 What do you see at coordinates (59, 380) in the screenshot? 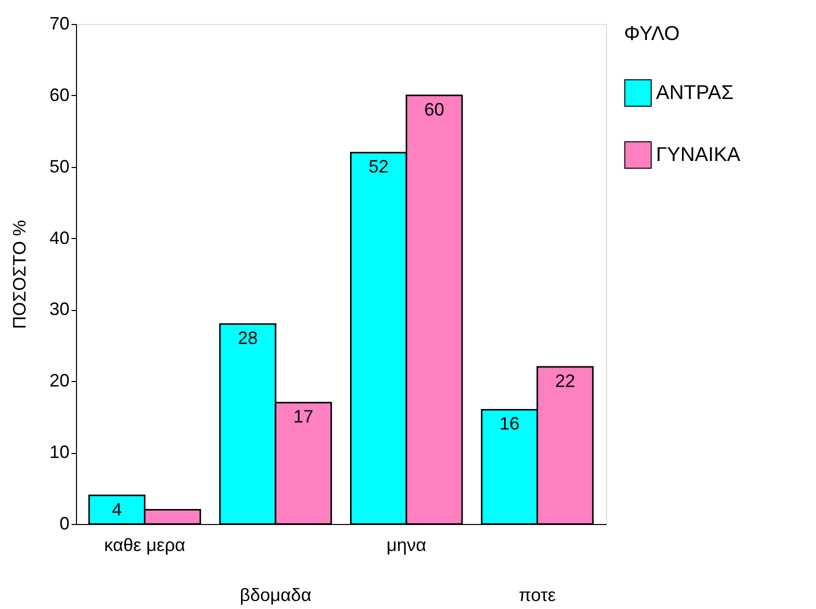
I see `y-tick-label: 20` at bounding box center [59, 380].